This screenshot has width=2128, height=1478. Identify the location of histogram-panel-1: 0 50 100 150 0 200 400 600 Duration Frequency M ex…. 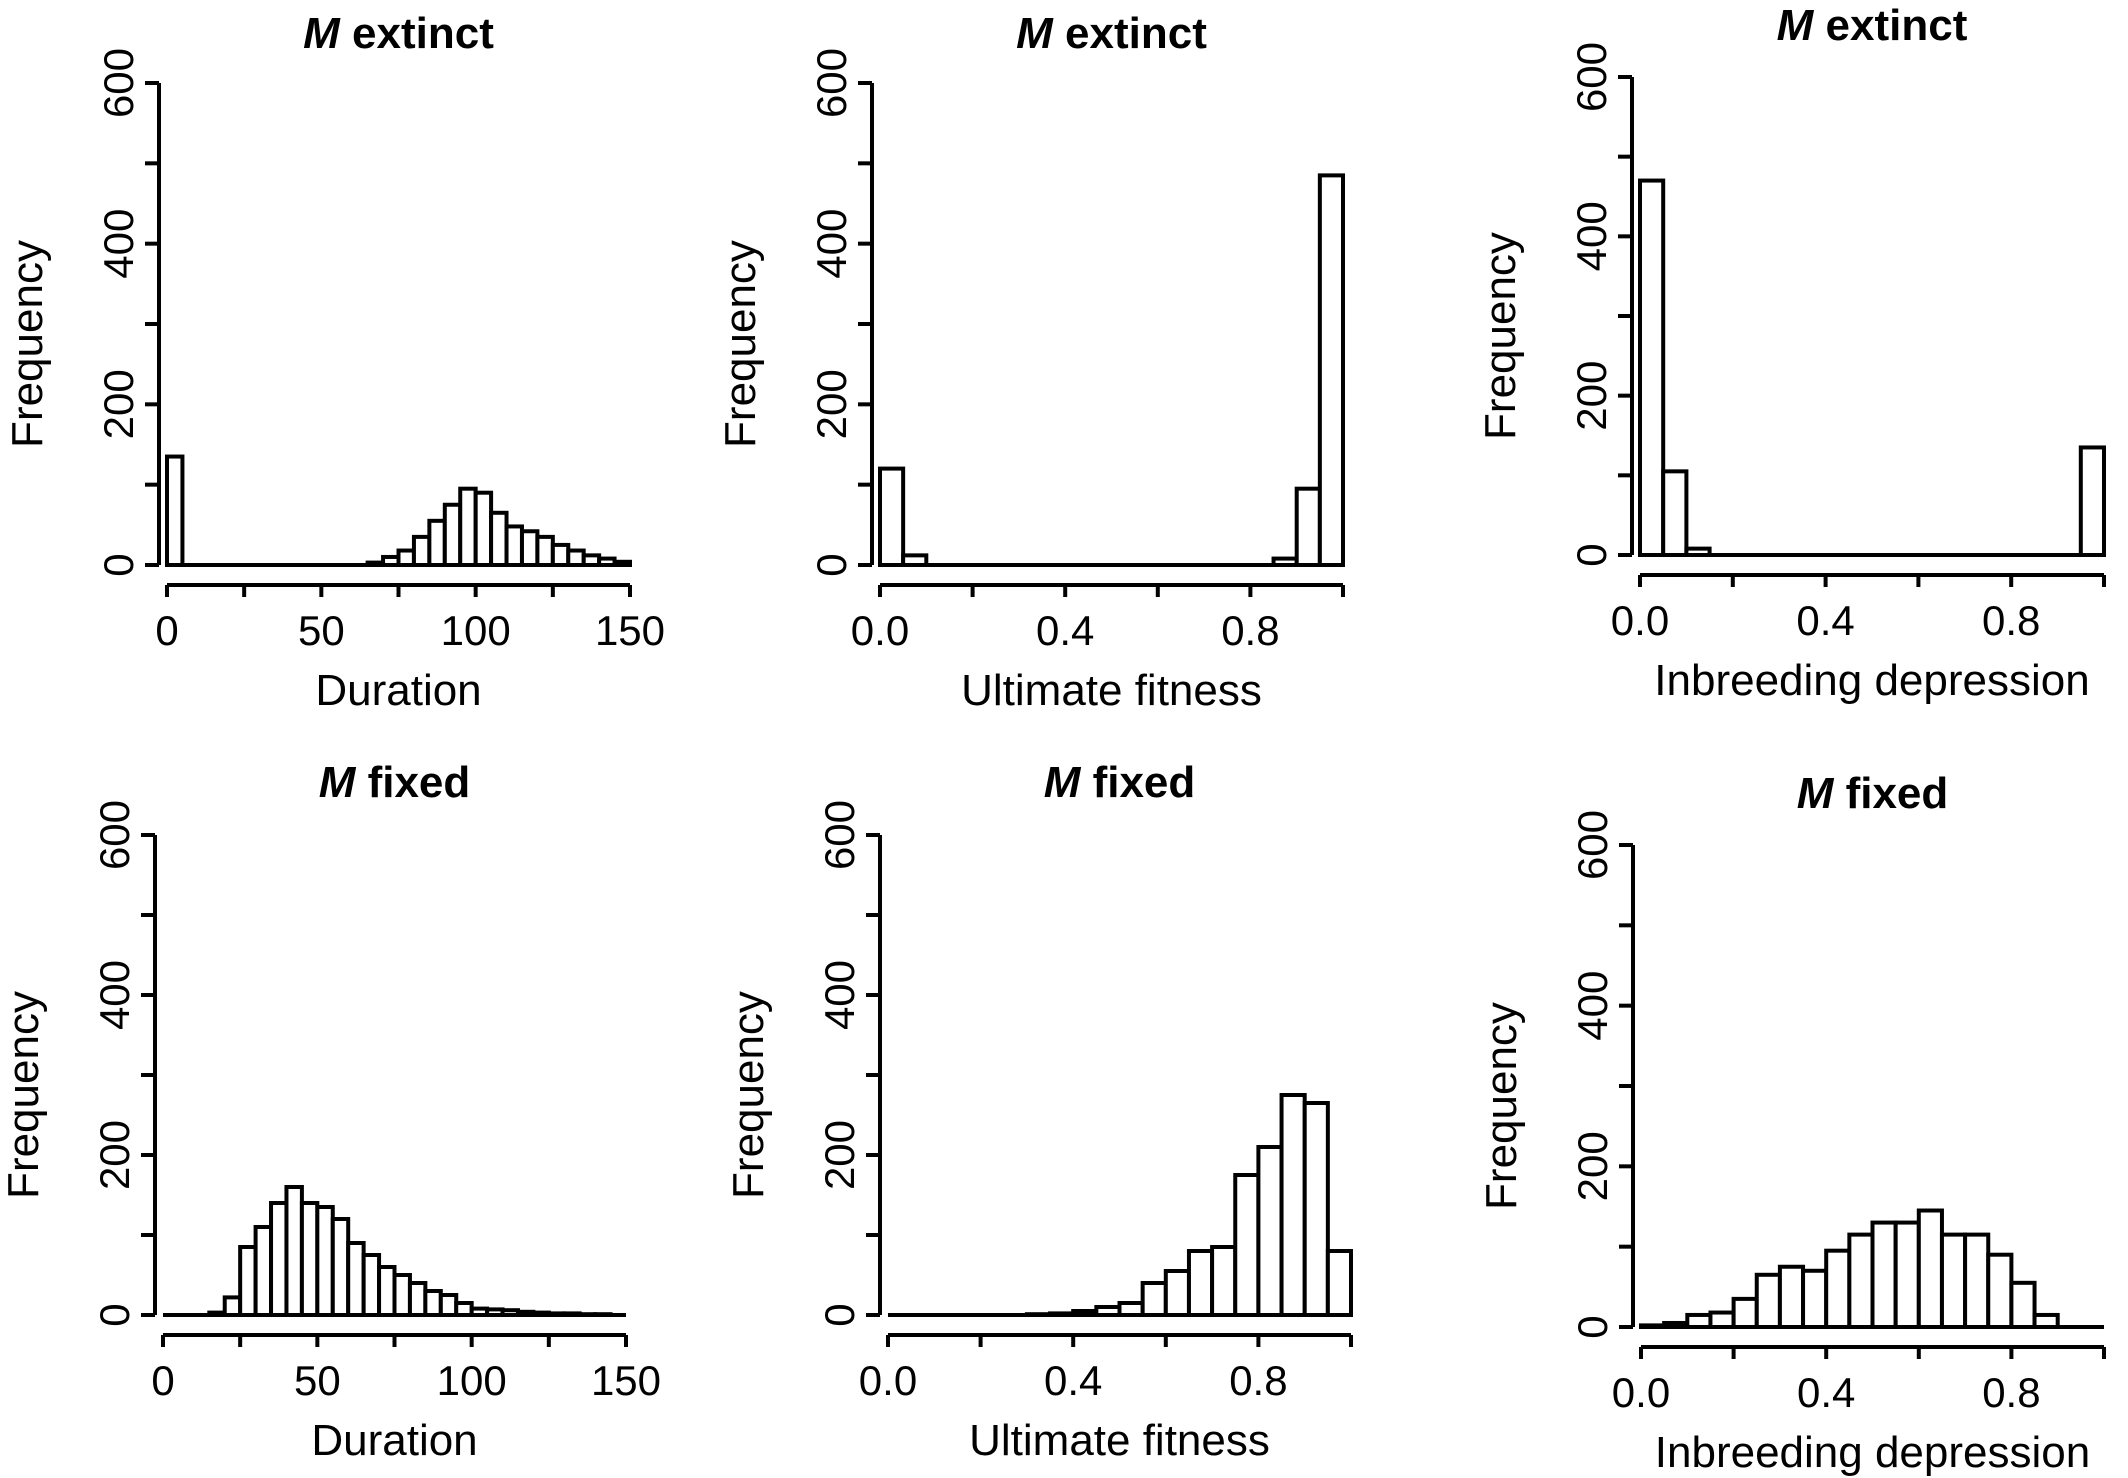
(334, 362).